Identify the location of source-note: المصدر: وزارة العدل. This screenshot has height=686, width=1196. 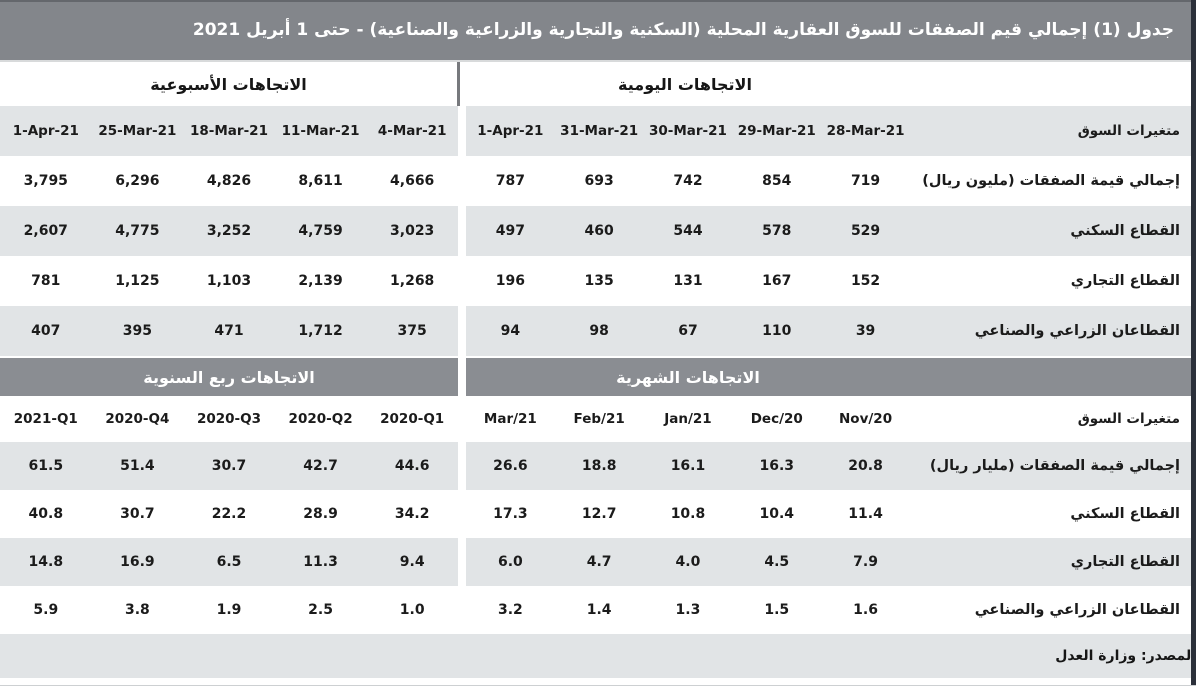
(1125, 656).